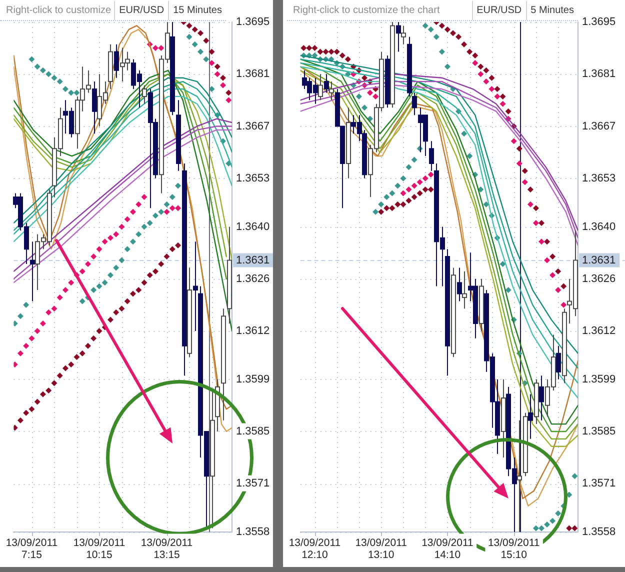  I want to click on x-tick-label: 13/09/2011 10:15, so click(99, 549).